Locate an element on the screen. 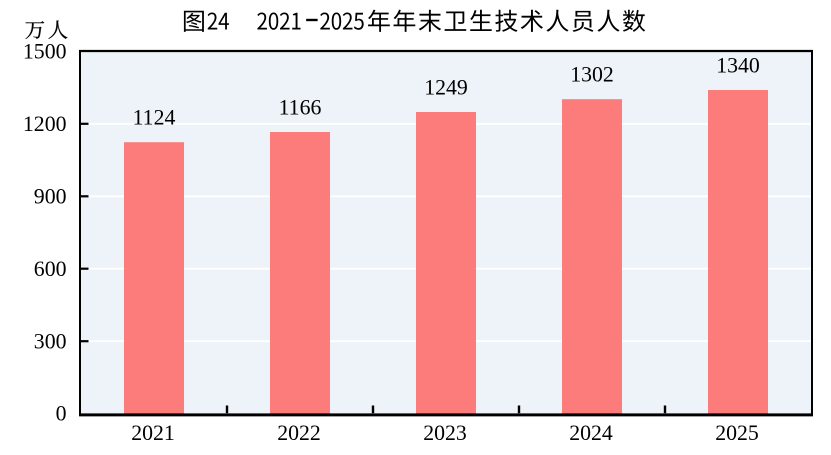  svg-text: 1340 is located at coordinates (738, 65).